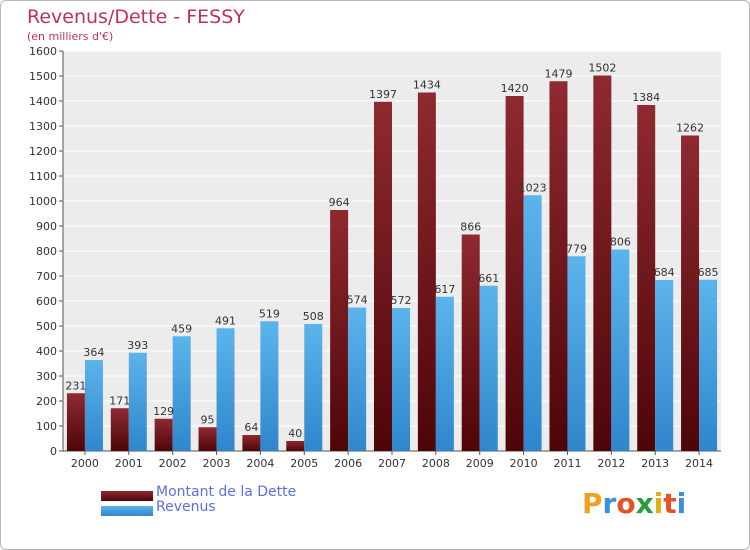 The height and width of the screenshot is (550, 750). I want to click on logo-letter: r, so click(609, 503).